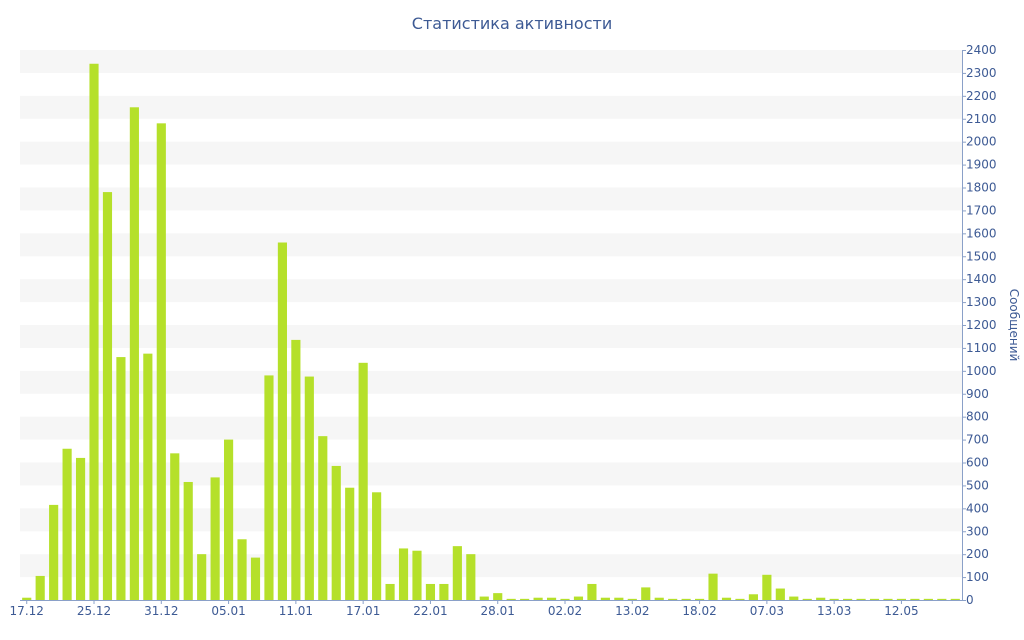  Describe the element at coordinates (970, 600) in the screenshot. I see `y-tick-label: 0` at that location.